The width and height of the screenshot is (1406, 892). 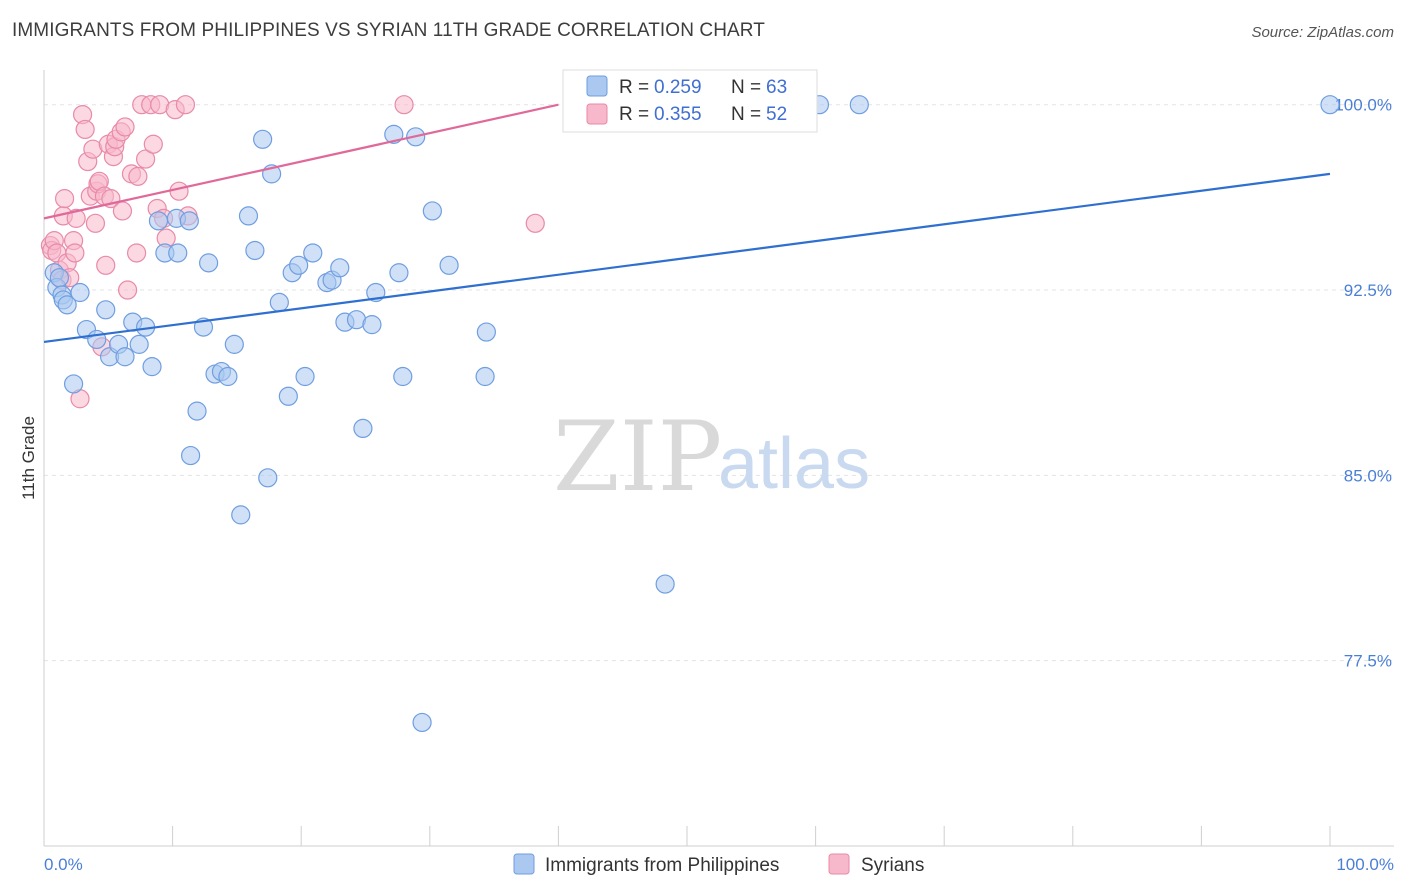 What do you see at coordinates (634, 114) in the screenshot?
I see `legend-r-label-pink: R =` at bounding box center [634, 114].